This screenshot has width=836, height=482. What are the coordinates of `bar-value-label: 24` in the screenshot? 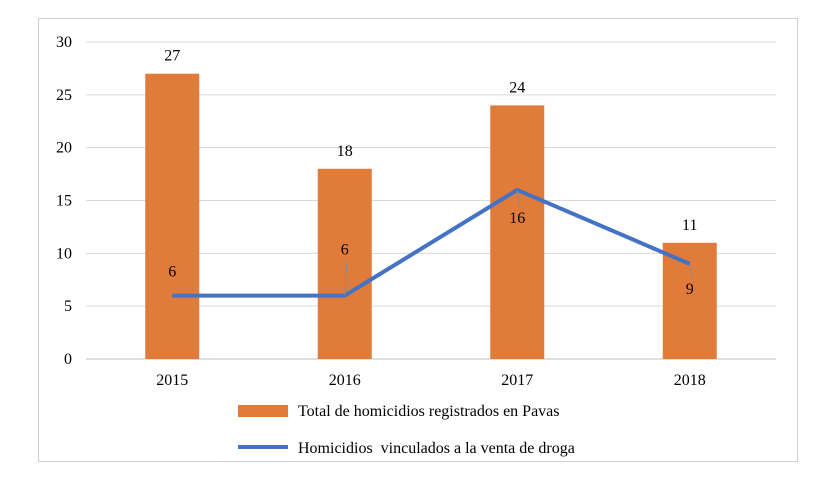 It's located at (517, 87).